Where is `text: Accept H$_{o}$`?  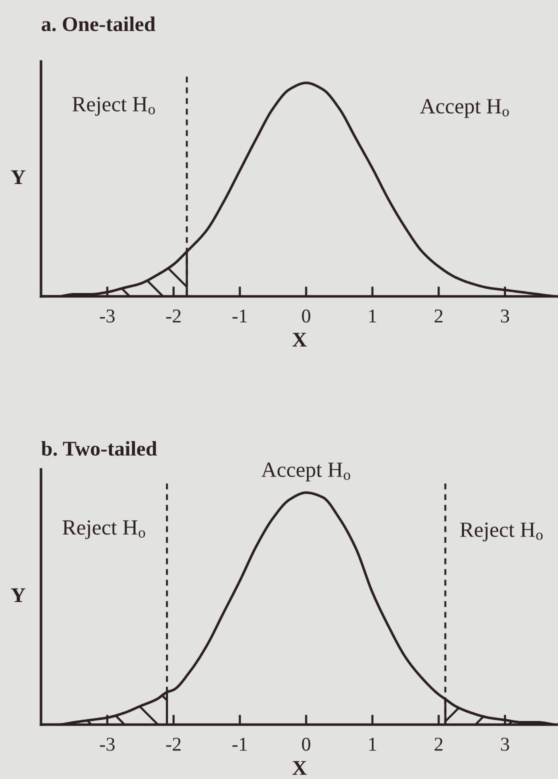 text: Accept H$_{o}$ is located at coordinates (305, 472).